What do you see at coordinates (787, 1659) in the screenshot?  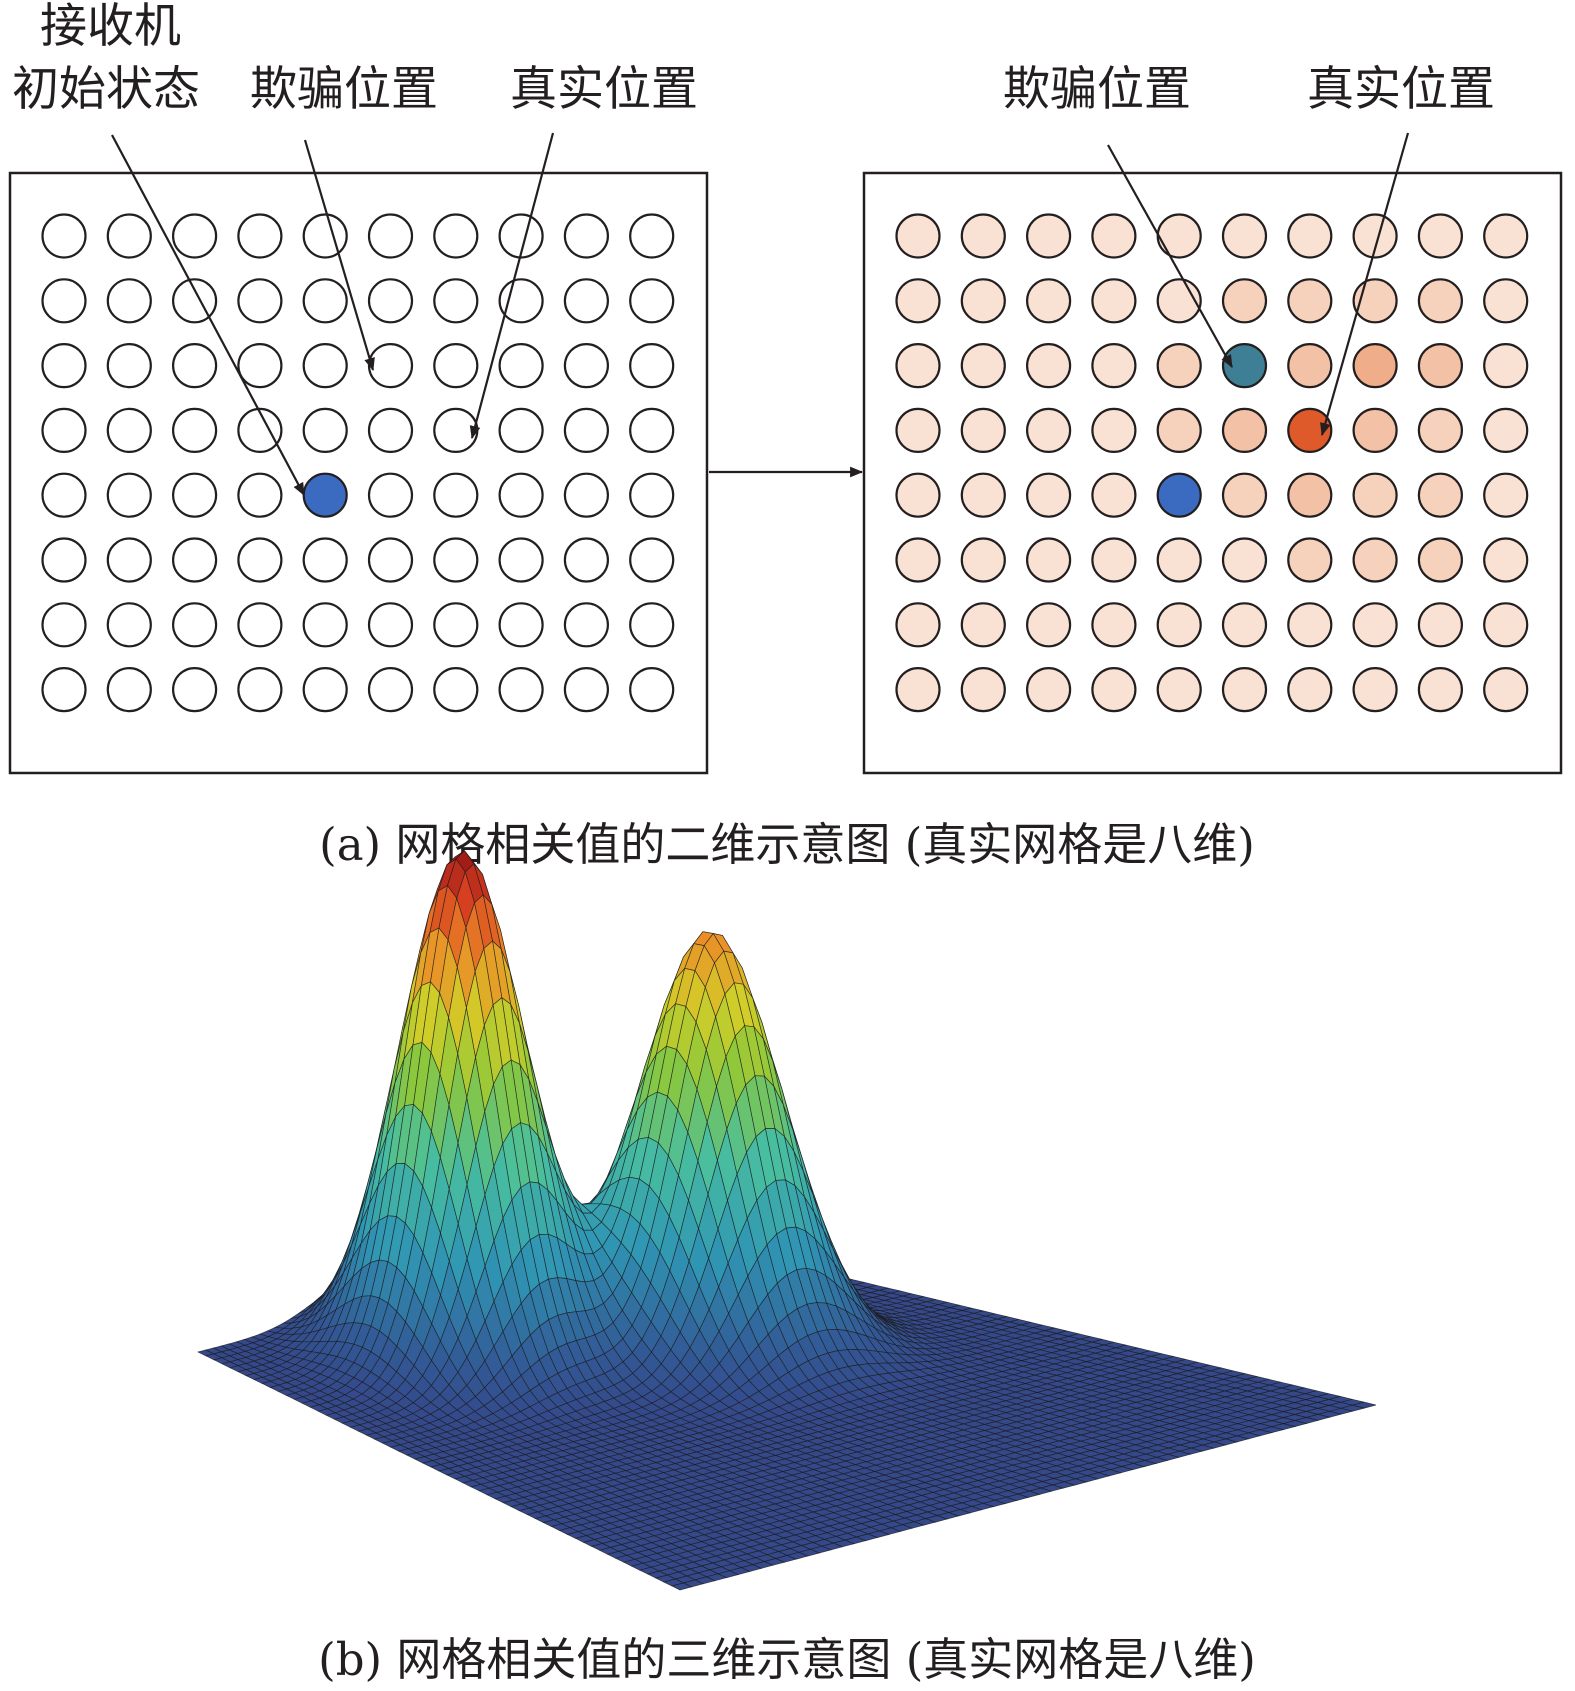 I see `caption-b: (b) 网格相关值的三维示意图 (真实网格是八维)` at bounding box center [787, 1659].